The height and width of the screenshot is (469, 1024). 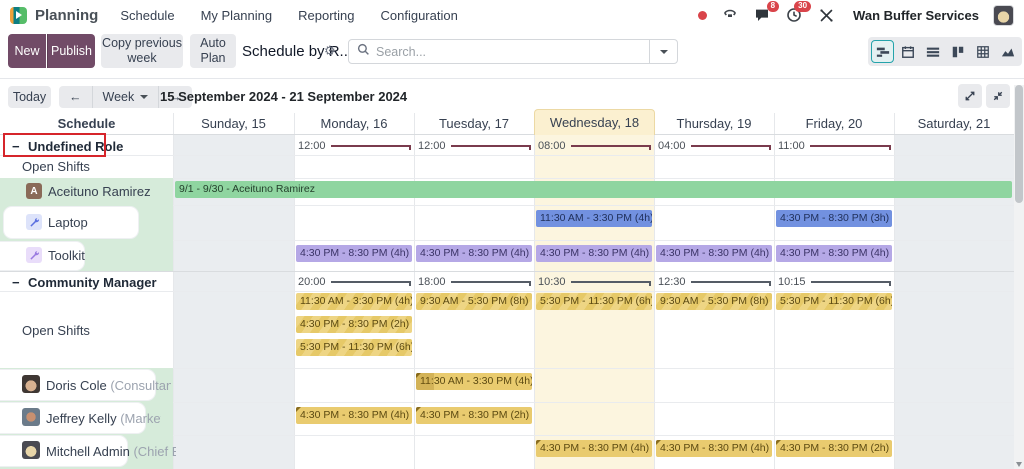 What do you see at coordinates (703, 15) in the screenshot?
I see `status-dot-icon` at bounding box center [703, 15].